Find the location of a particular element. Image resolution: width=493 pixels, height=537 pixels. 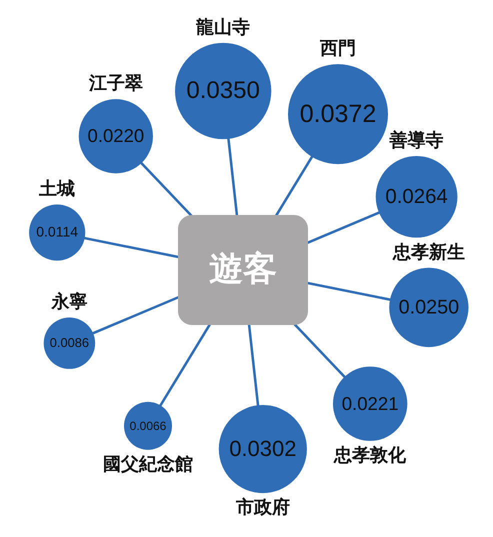

category-label: 國父紀念館 is located at coordinates (148, 464).